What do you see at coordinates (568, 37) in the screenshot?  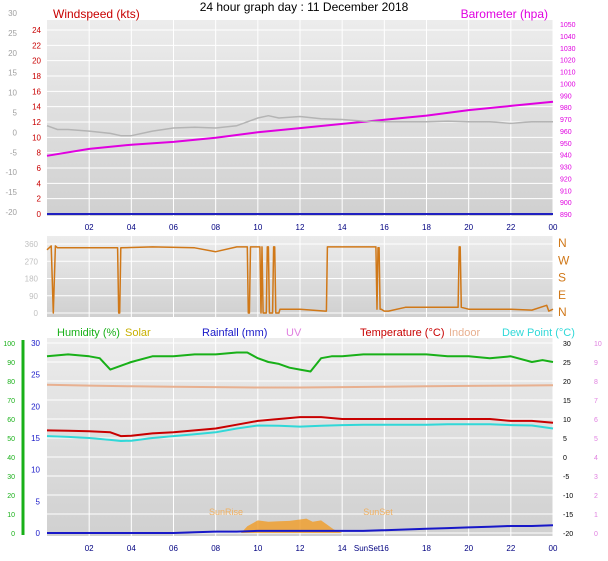 I see `right-tick-label: 1040` at bounding box center [568, 37].